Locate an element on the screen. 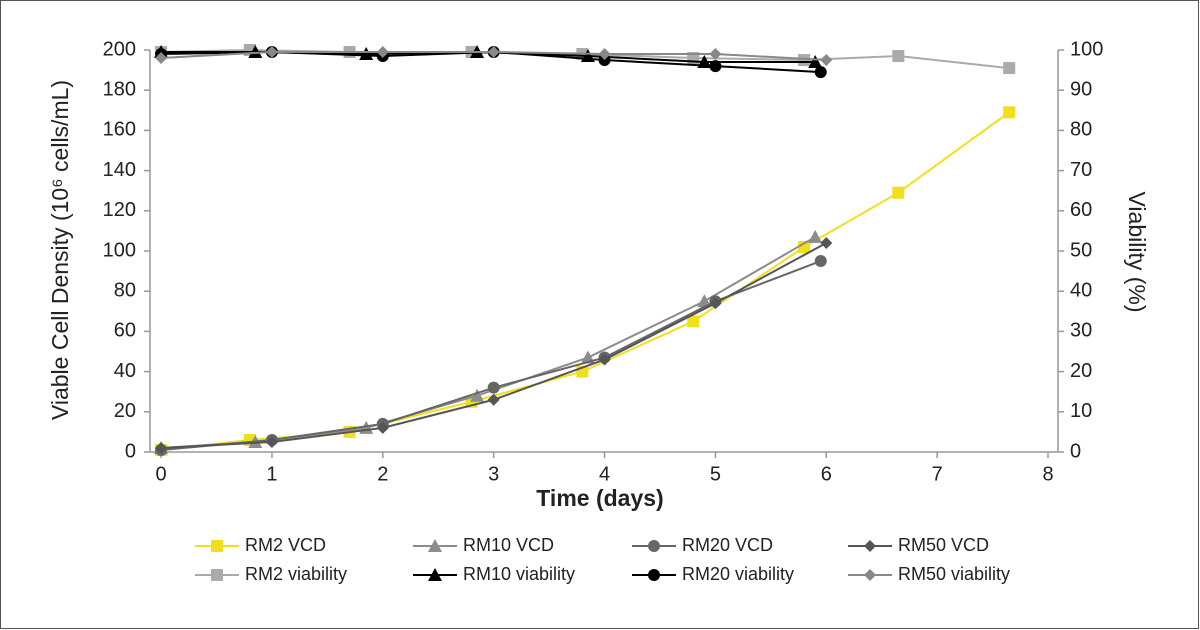 The height and width of the screenshot is (630, 1200). y-tick-label: 200 is located at coordinates (119, 49).